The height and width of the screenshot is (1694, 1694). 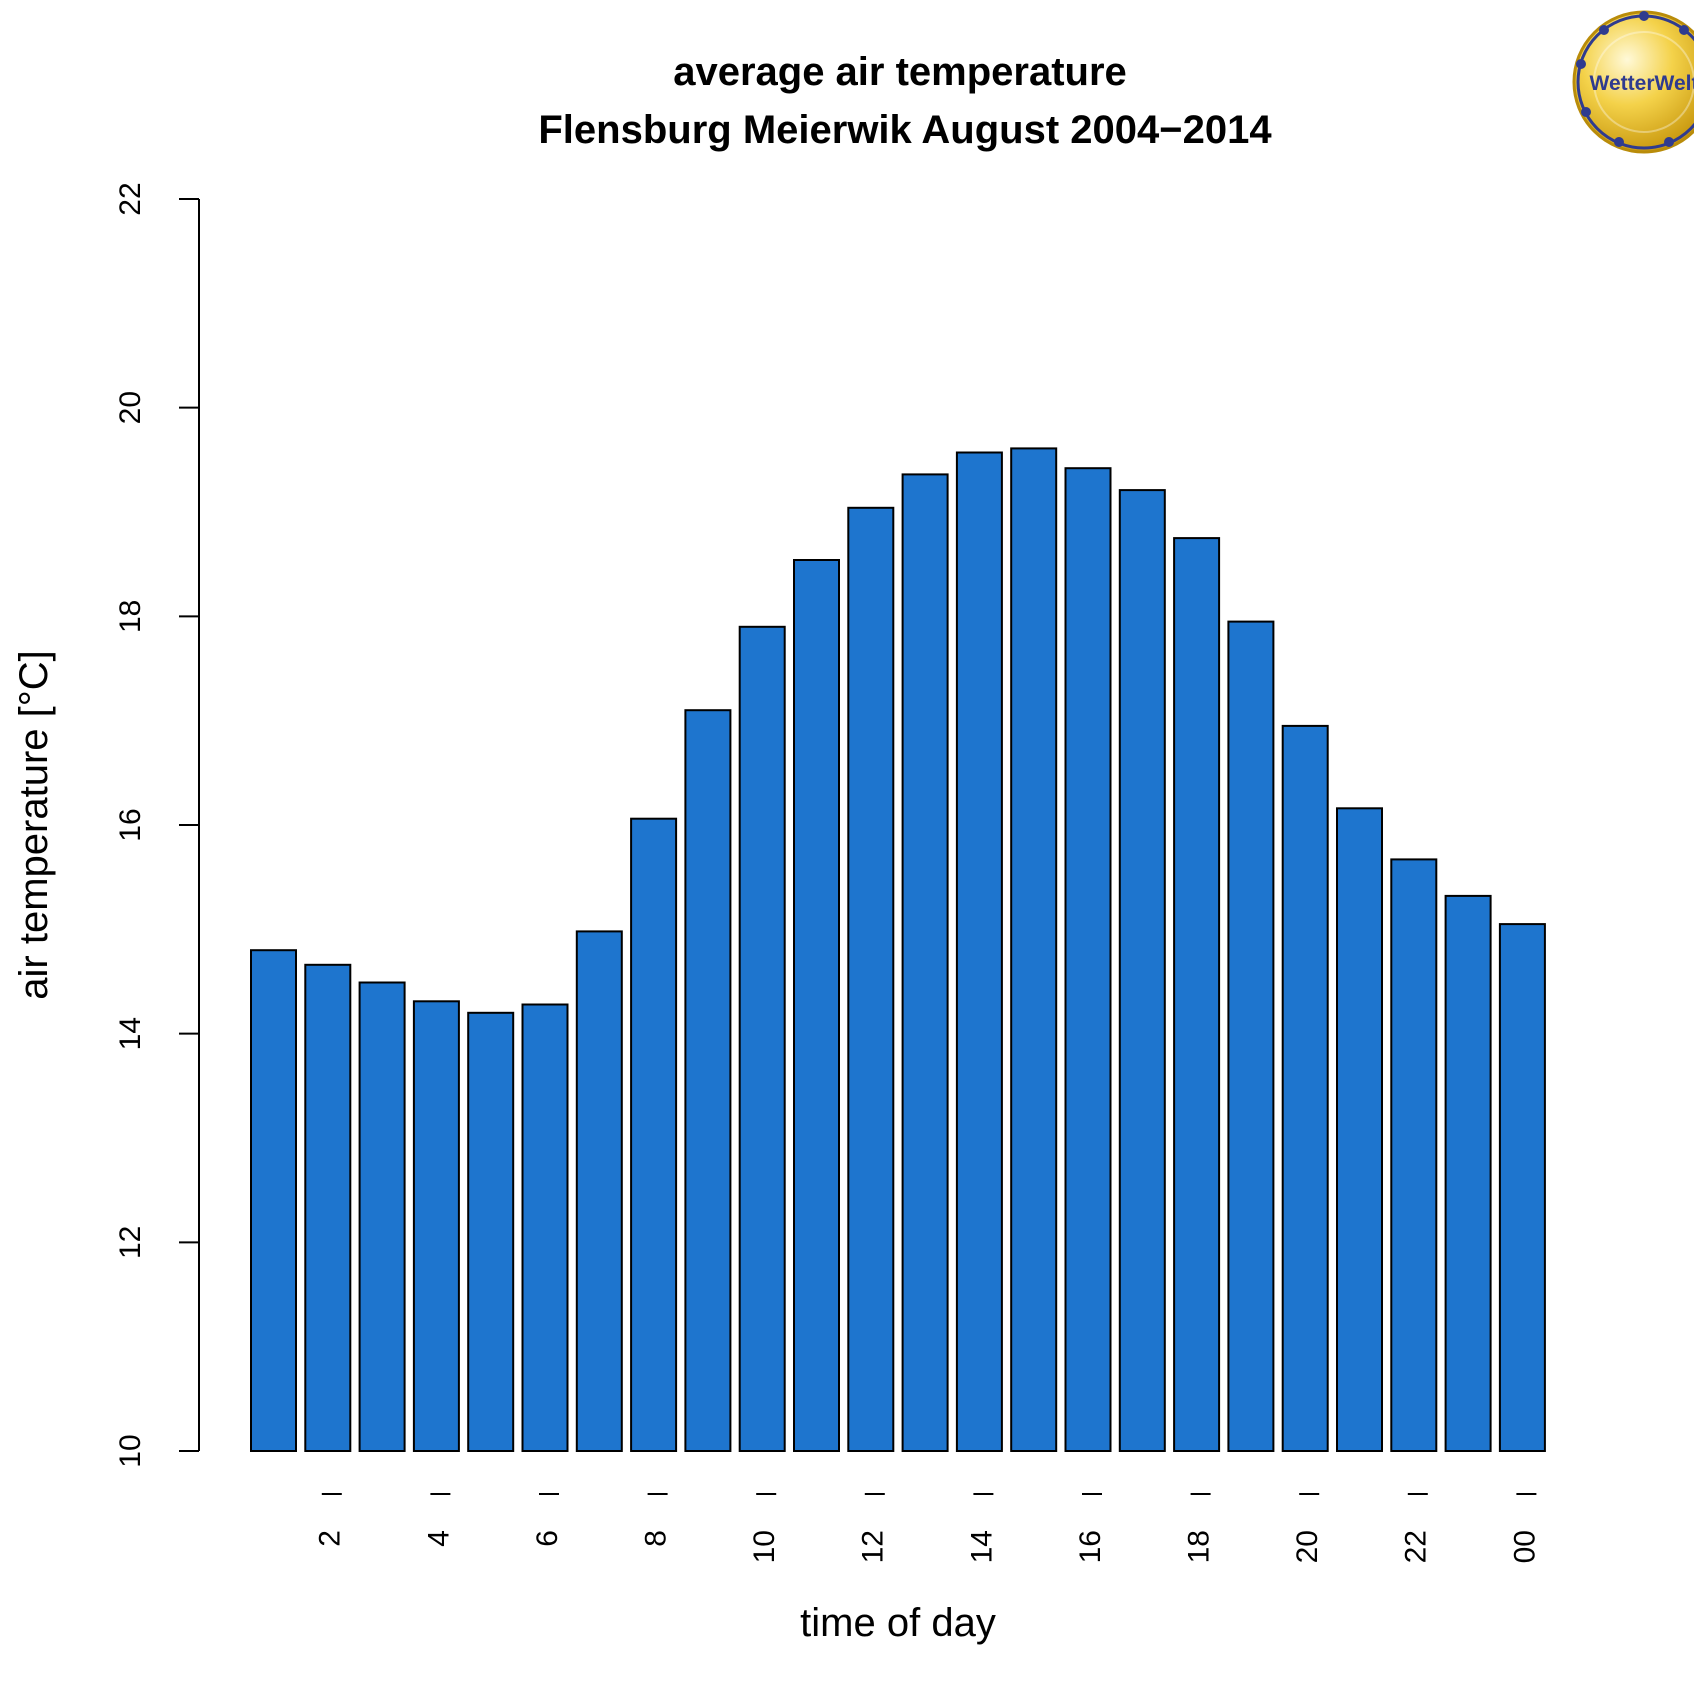 I want to click on y-tick-label-10: 10, so click(x=130, y=1450).